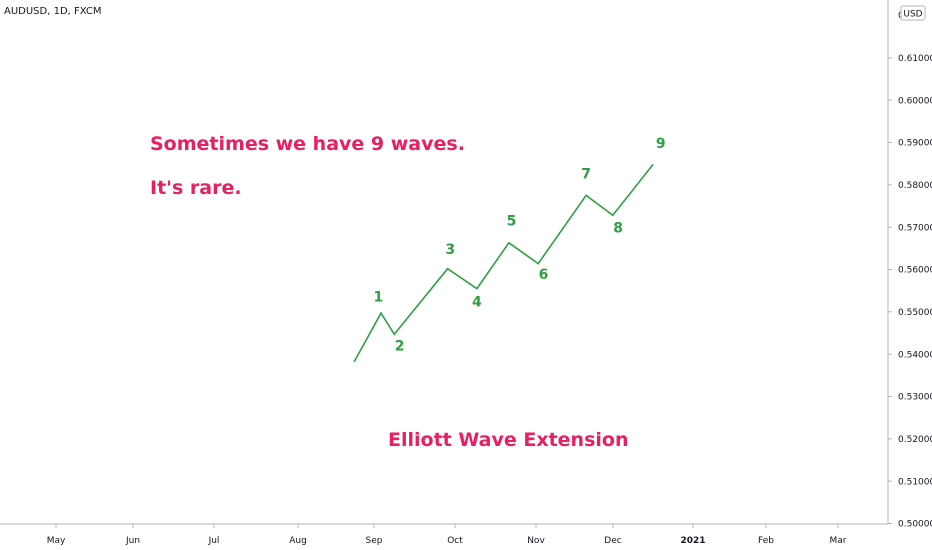 The height and width of the screenshot is (550, 932). What do you see at coordinates (307, 144) in the screenshot?
I see `note-line-1: Sometimes we have 9 waves.` at bounding box center [307, 144].